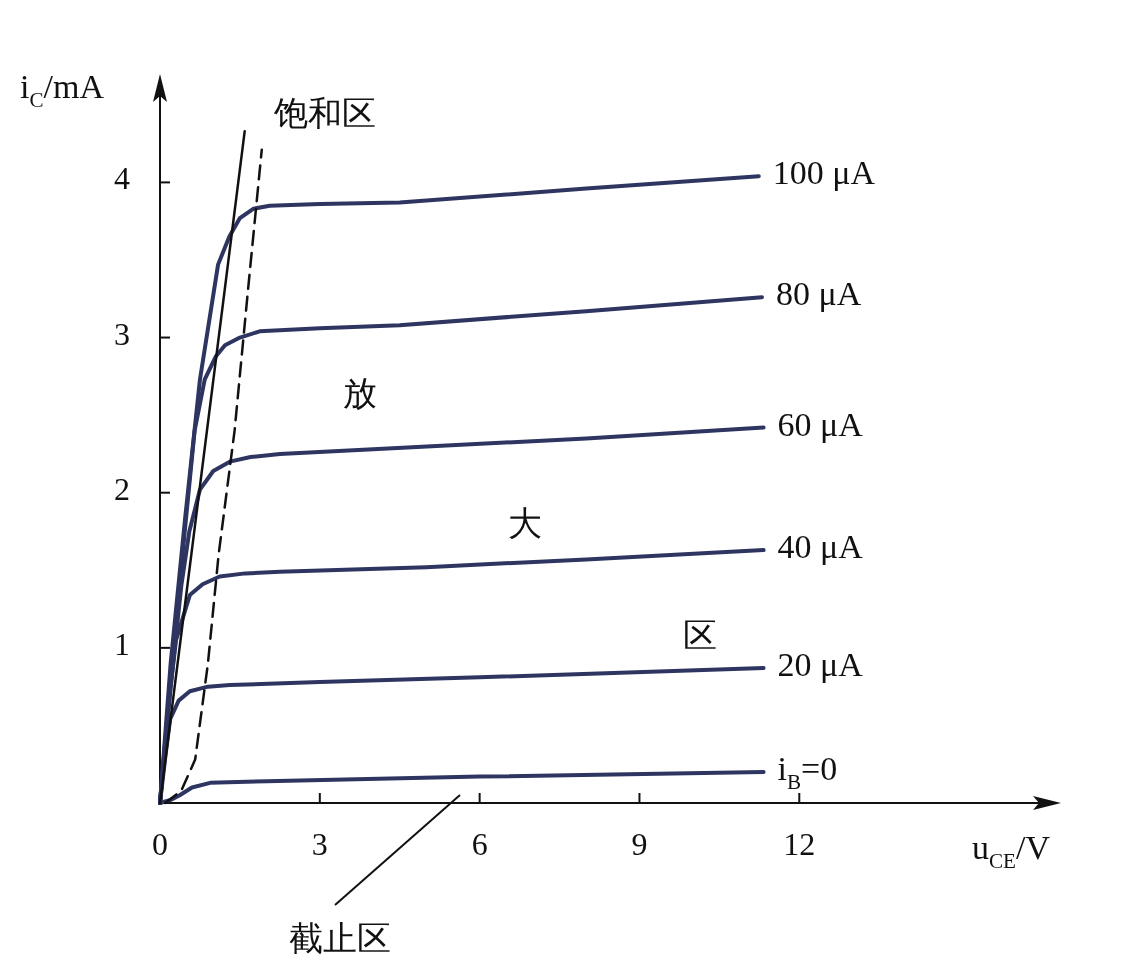 Image resolution: width=1125 pixels, height=978 pixels. I want to click on x-tick-label: 0, so click(160, 844).